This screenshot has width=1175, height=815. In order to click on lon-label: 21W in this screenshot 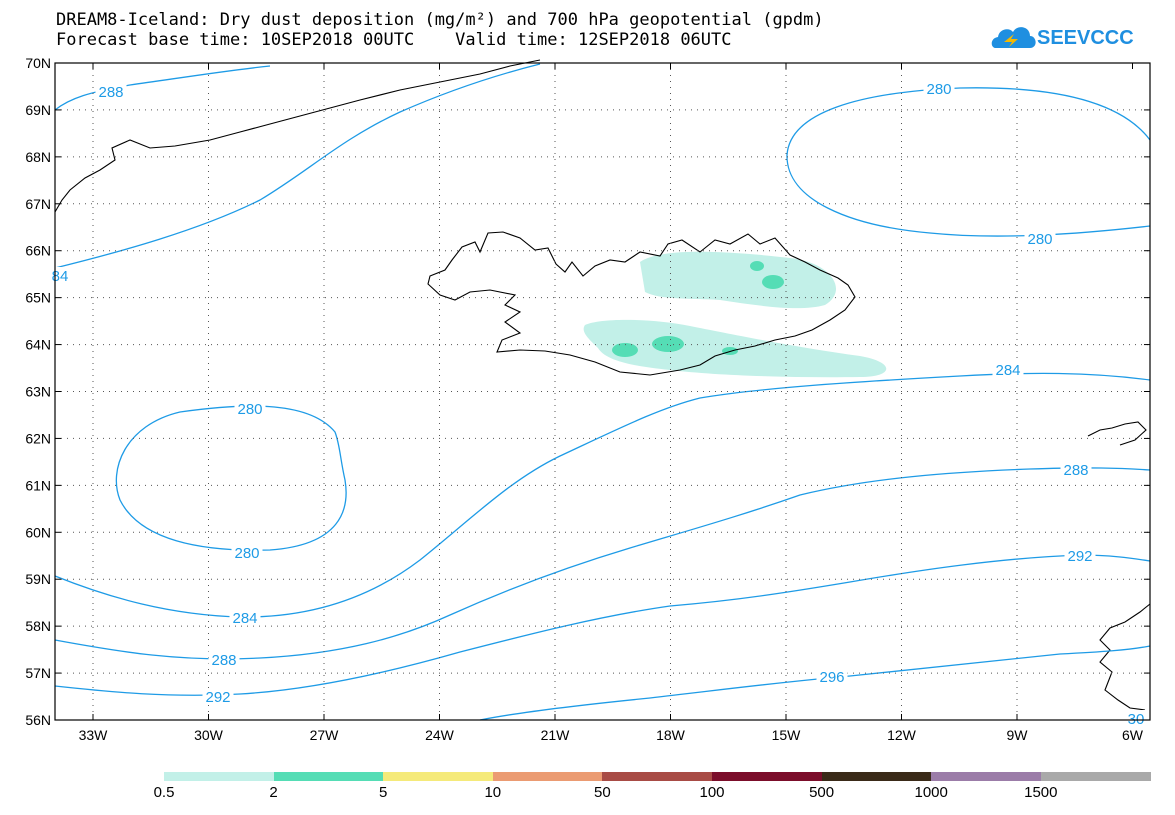, I will do `click(556, 735)`.